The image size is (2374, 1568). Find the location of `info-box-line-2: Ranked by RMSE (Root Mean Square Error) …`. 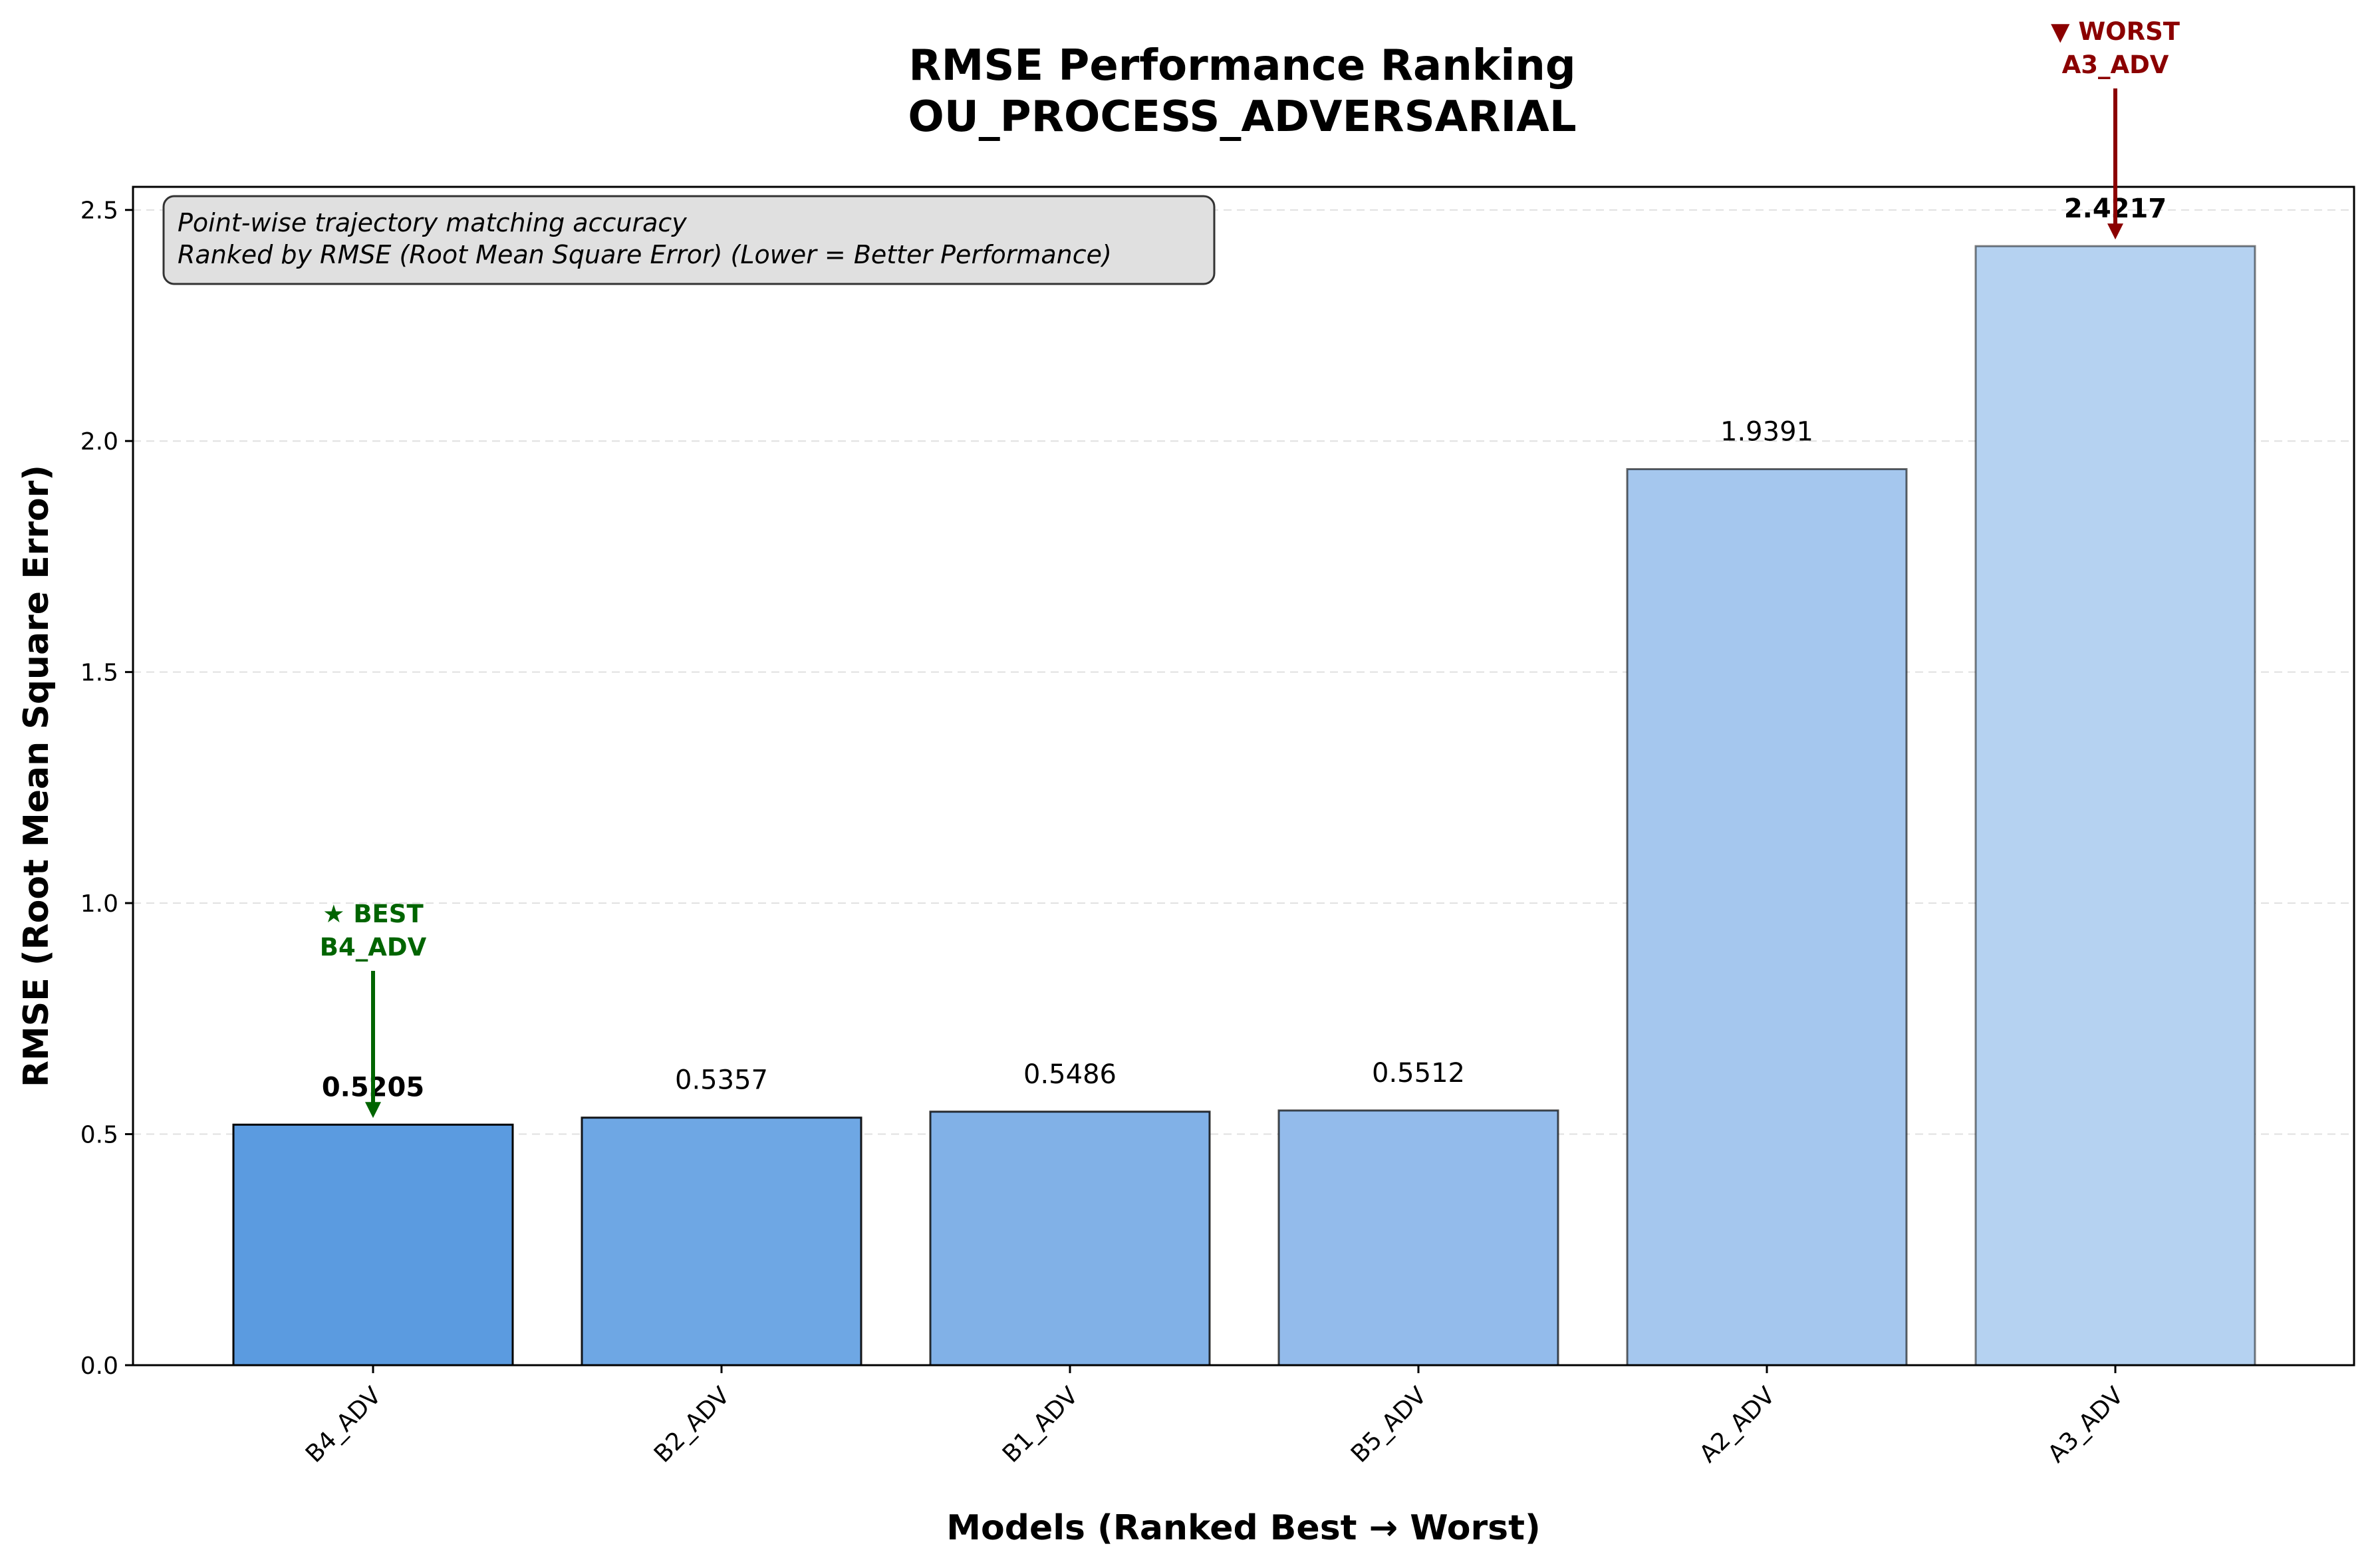

info-box-line-2: Ranked by RMSE (Root Mean Square Error) … is located at coordinates (645, 254).